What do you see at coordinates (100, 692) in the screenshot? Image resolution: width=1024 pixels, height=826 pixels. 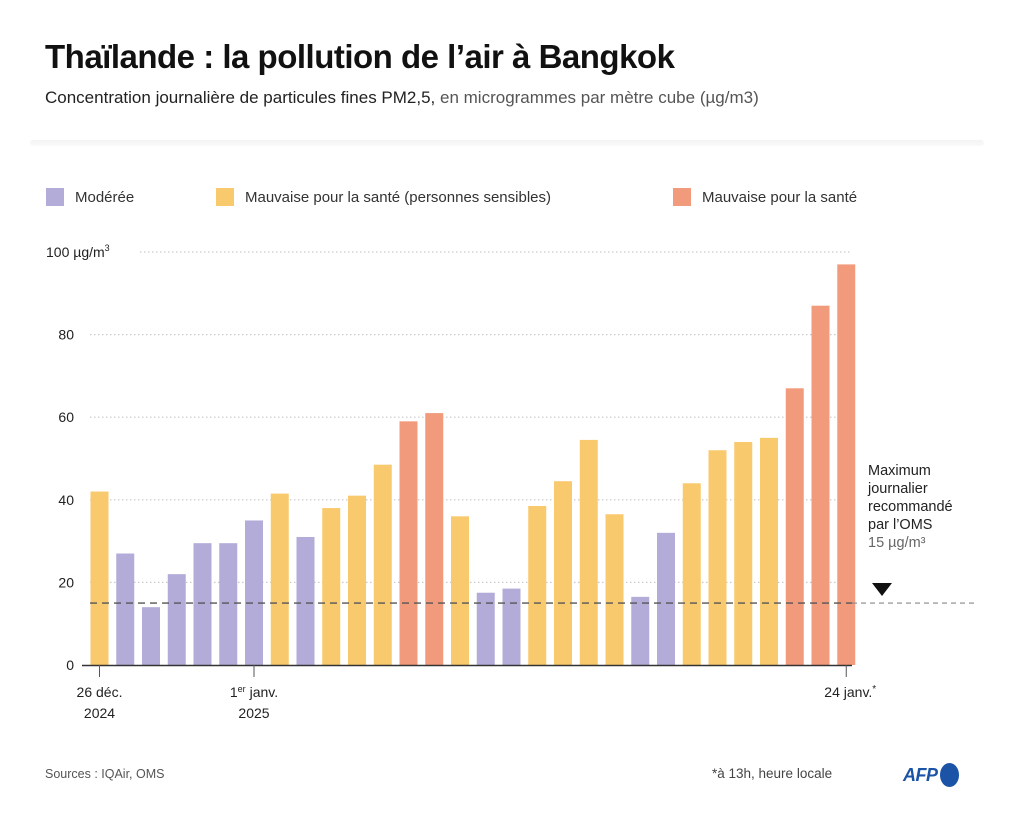 I see `x-tick-label: 26 déc.` at bounding box center [100, 692].